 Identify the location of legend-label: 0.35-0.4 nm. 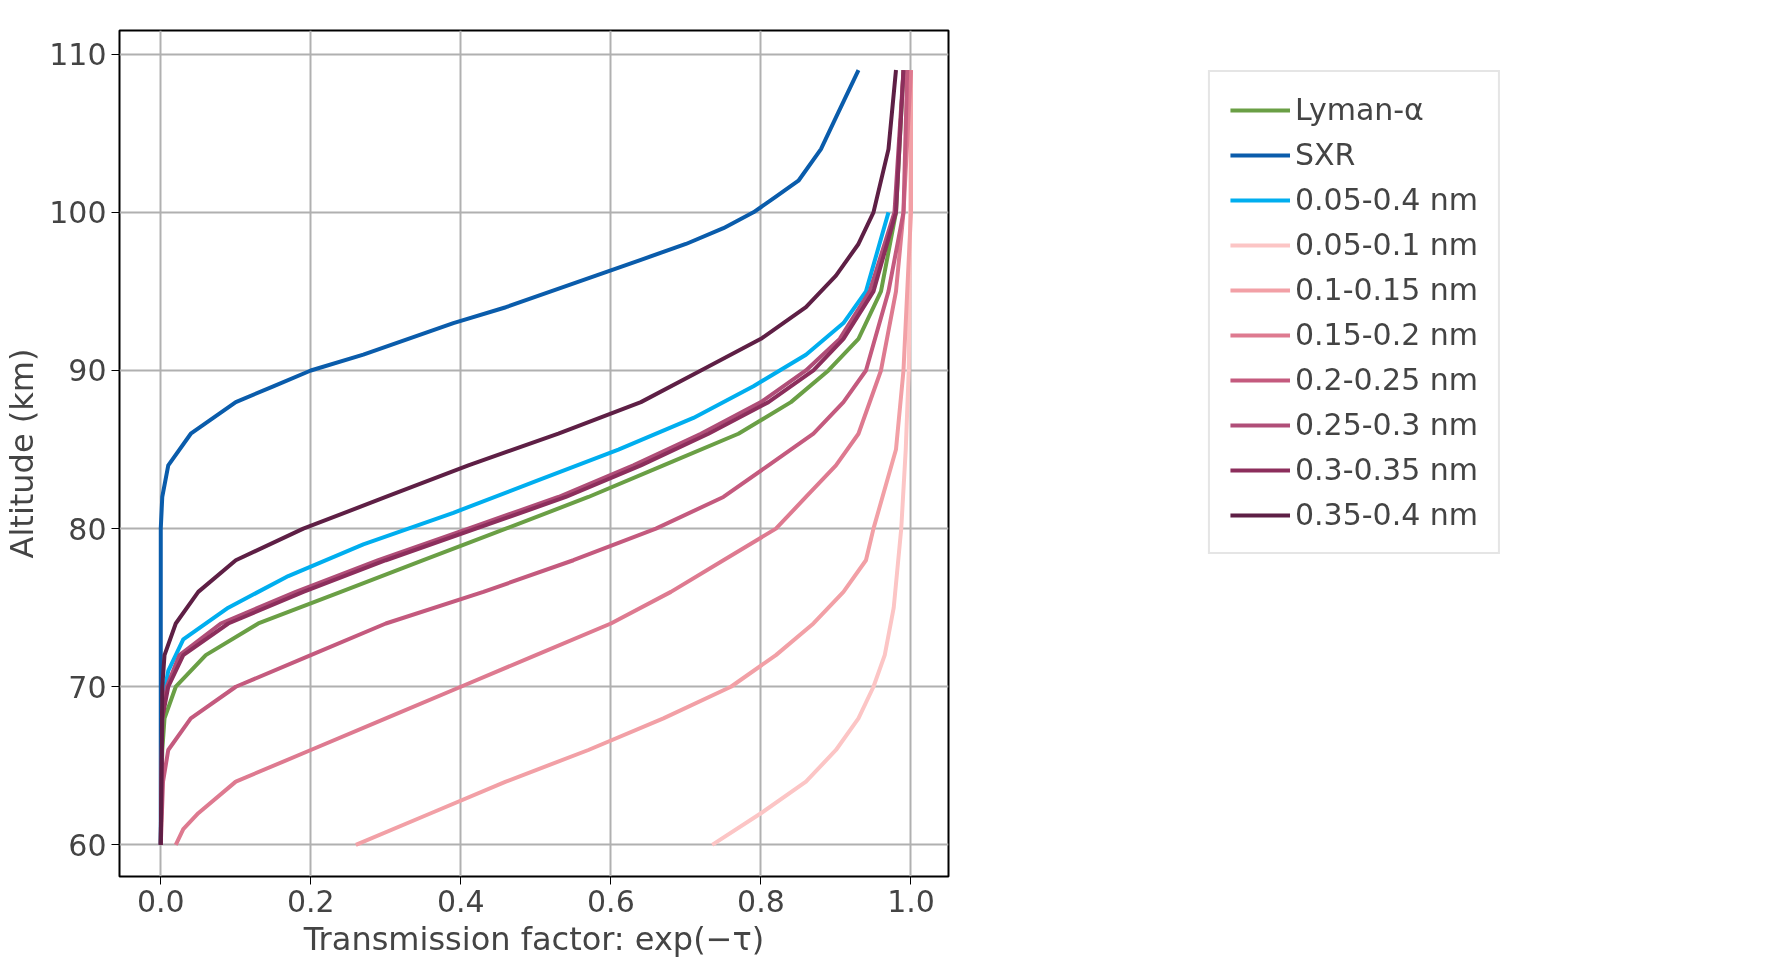
(1386, 514).